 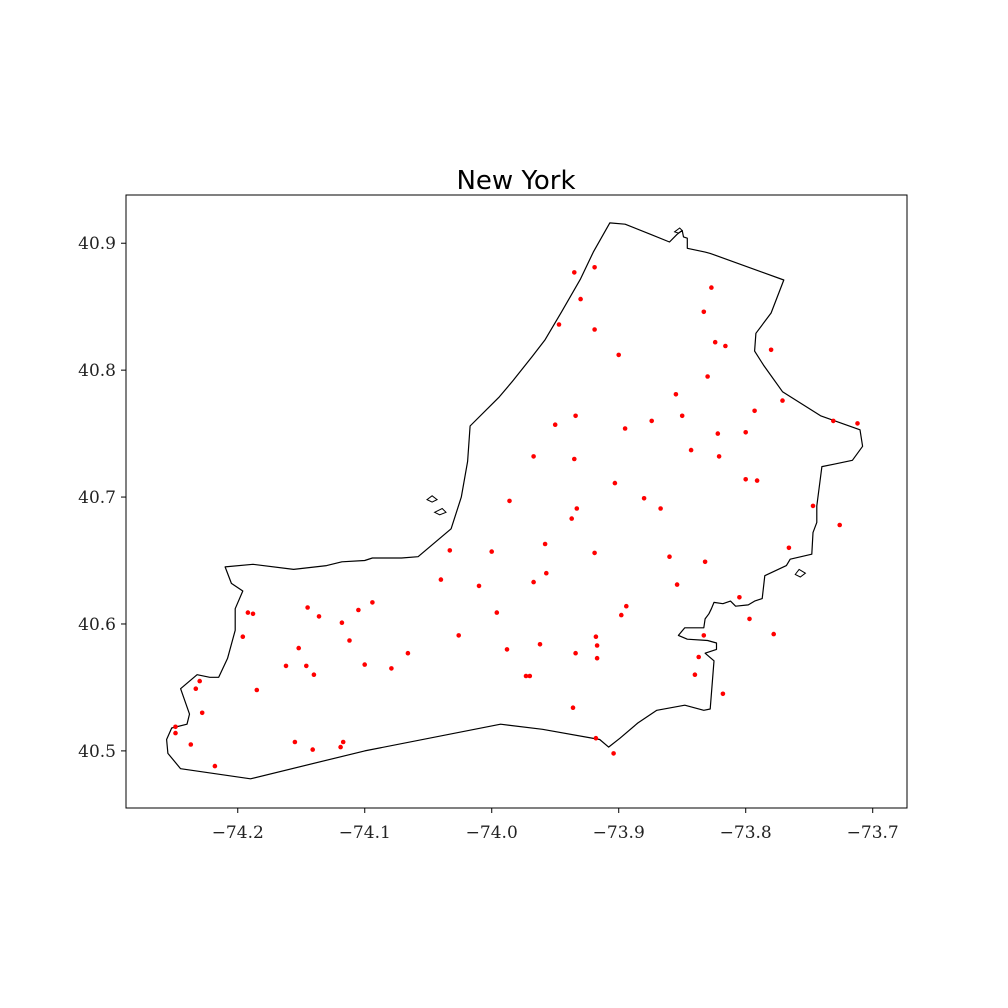 What do you see at coordinates (619, 833) in the screenshot?
I see `x-tick-label: −73.9` at bounding box center [619, 833].